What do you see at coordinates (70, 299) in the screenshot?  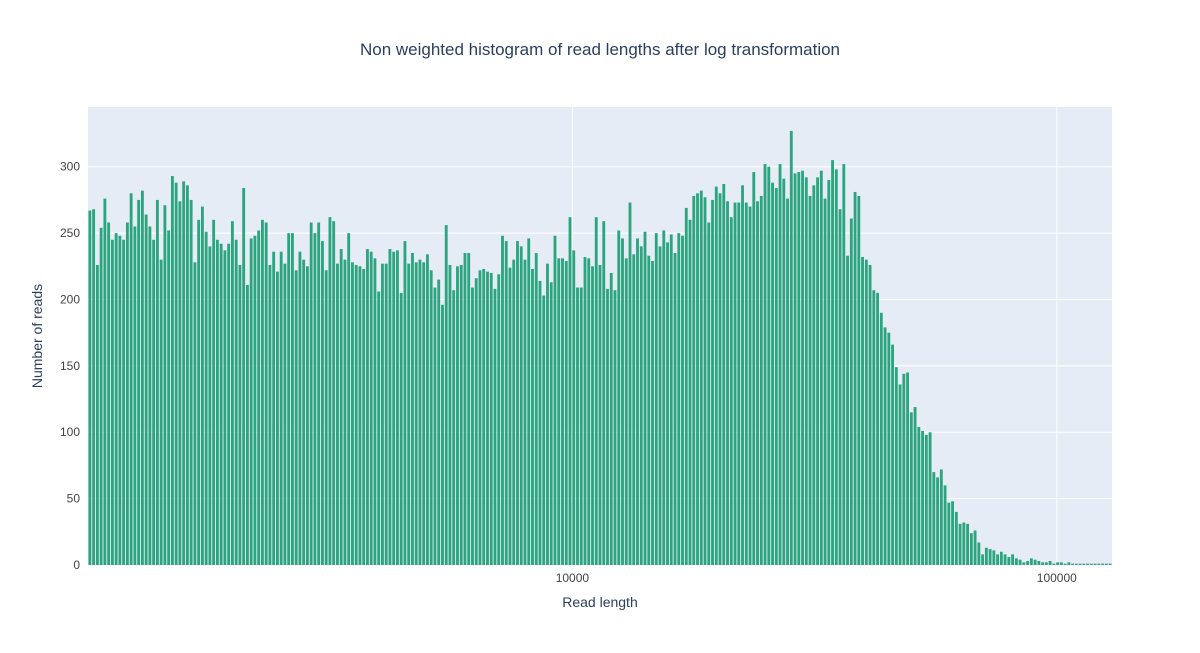 I see `y-tick-label: 200` at bounding box center [70, 299].